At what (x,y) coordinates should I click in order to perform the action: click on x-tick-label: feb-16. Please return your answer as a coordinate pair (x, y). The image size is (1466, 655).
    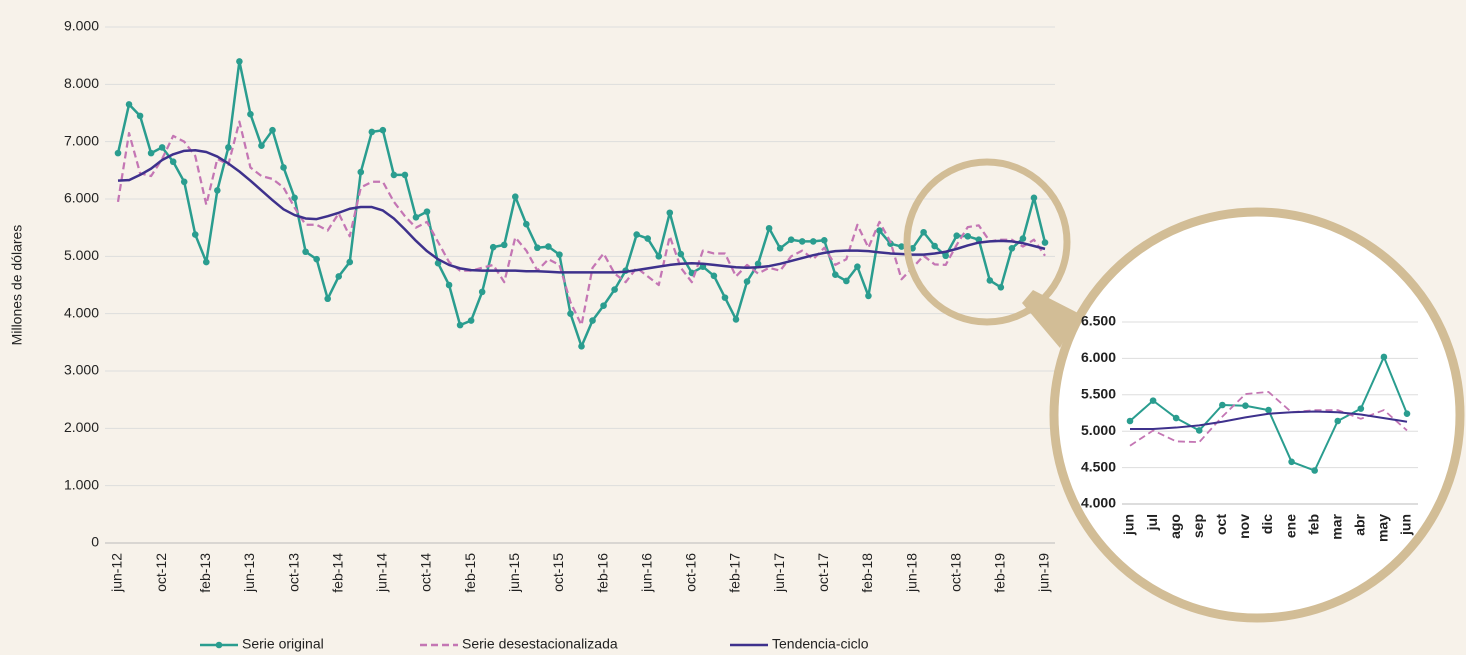
    Looking at the image, I should click on (602, 573).